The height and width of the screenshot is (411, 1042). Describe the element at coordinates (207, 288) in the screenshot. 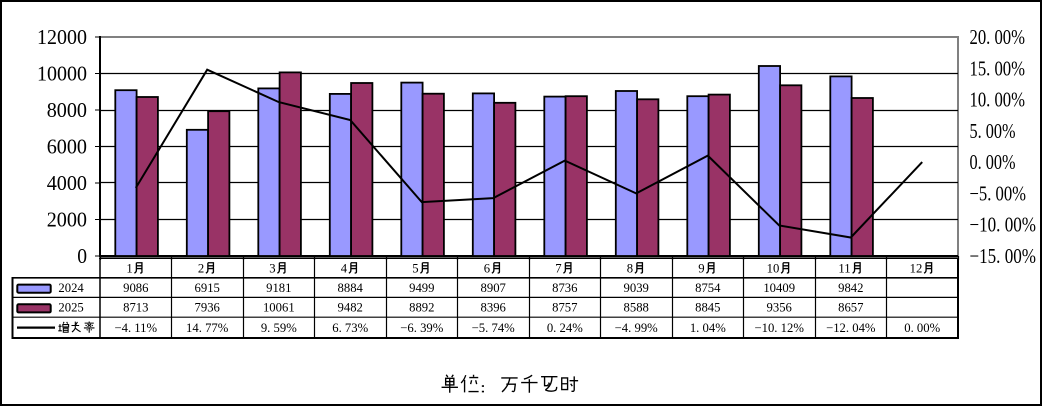

I see `svg-text: 6915` at that location.